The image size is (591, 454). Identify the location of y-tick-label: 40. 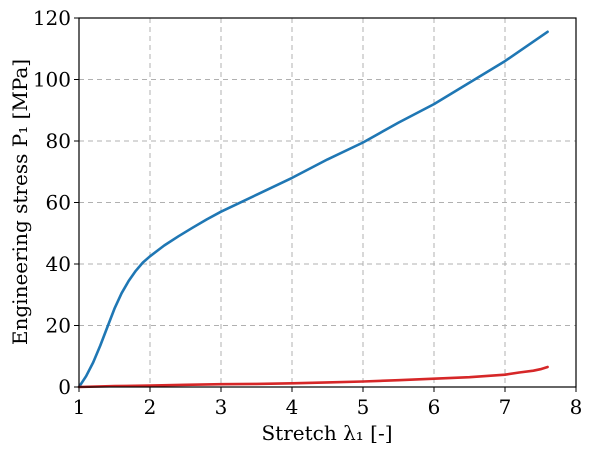
(58, 264).